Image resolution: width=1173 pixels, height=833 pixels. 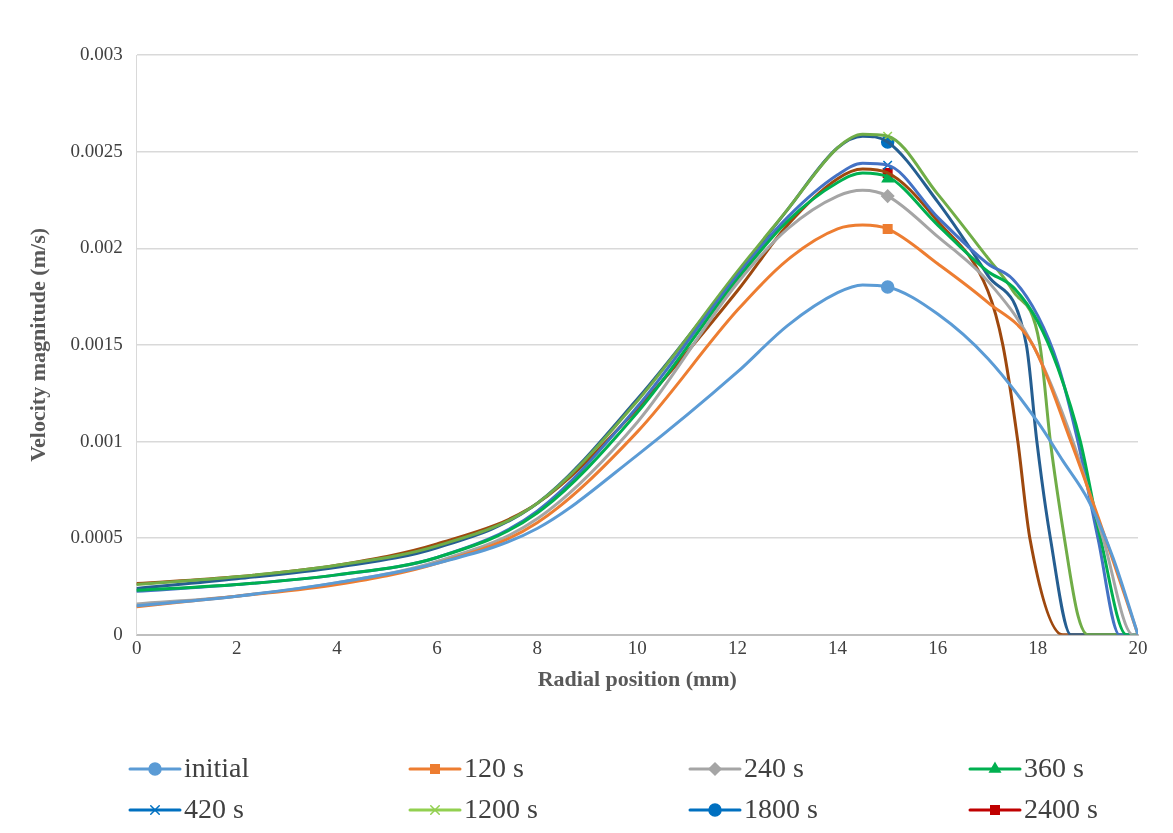 What do you see at coordinates (537, 648) in the screenshot?
I see `x-tick-label: 8` at bounding box center [537, 648].